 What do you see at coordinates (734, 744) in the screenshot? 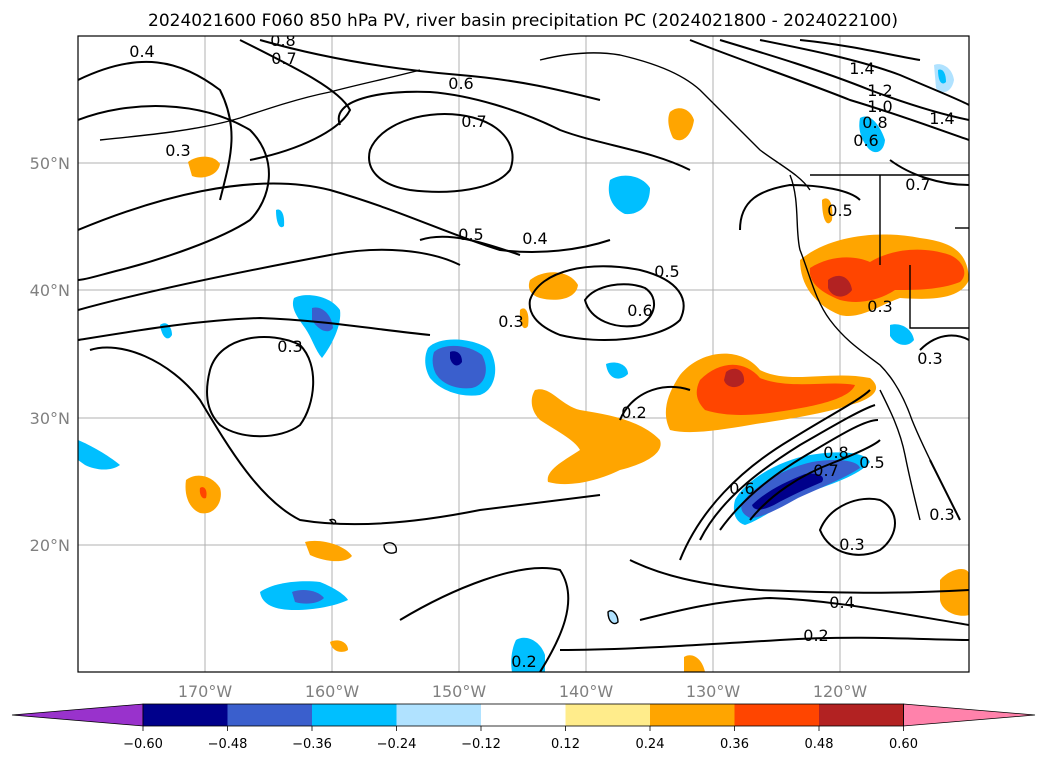
I see `colorbar-tick-label: 0.36` at bounding box center [734, 744].